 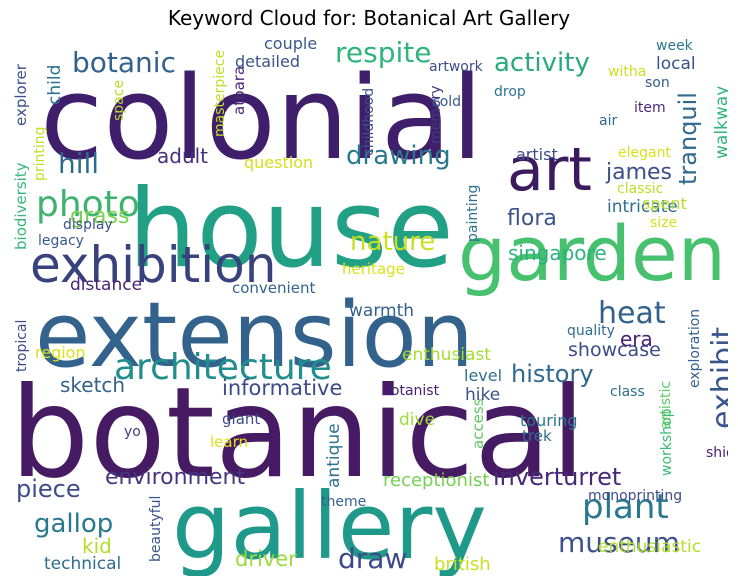 What do you see at coordinates (676, 64) in the screenshot?
I see `word-local: local` at bounding box center [676, 64].